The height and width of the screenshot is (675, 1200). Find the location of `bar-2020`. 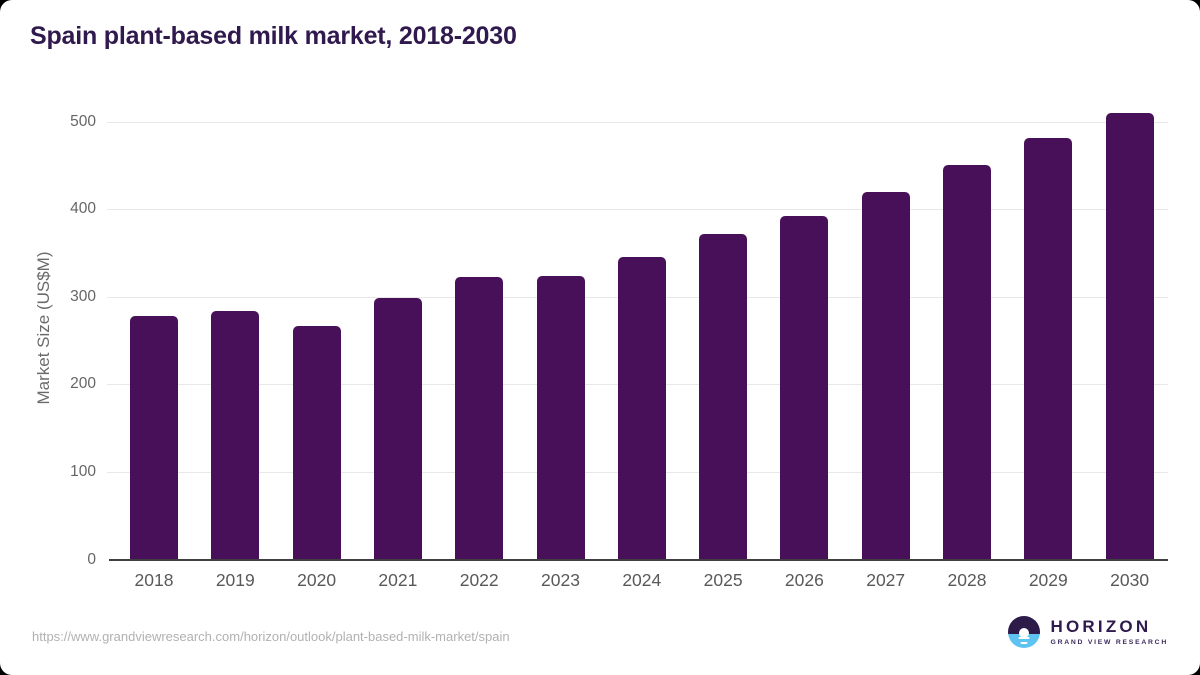

bar-2020 is located at coordinates (316, 443).